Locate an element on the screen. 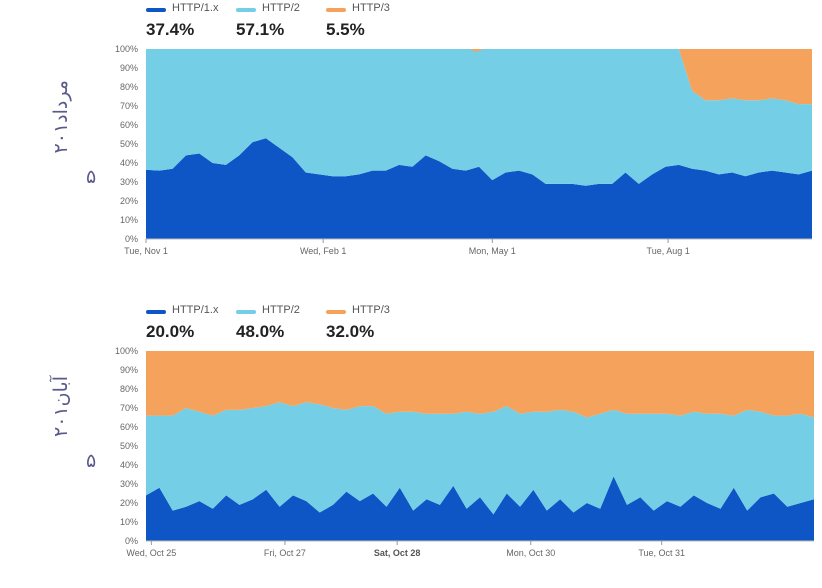 The image size is (822, 588). x-tick-label: Tue, Nov 1 is located at coordinates (146, 251).